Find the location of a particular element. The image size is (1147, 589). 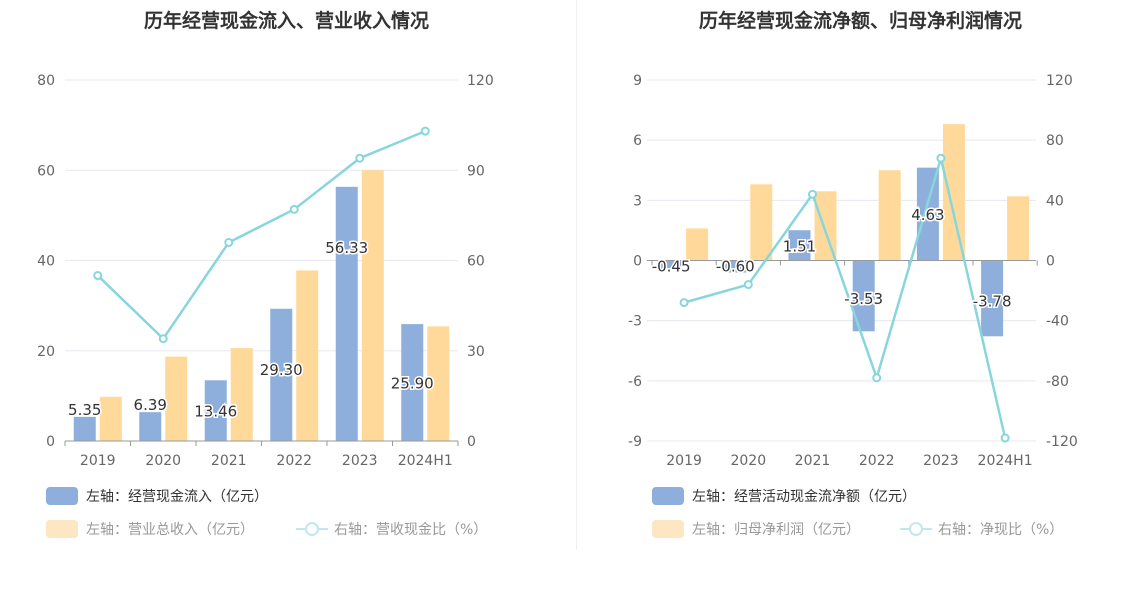

y-left-tick-label: 6 is located at coordinates (637, 141).